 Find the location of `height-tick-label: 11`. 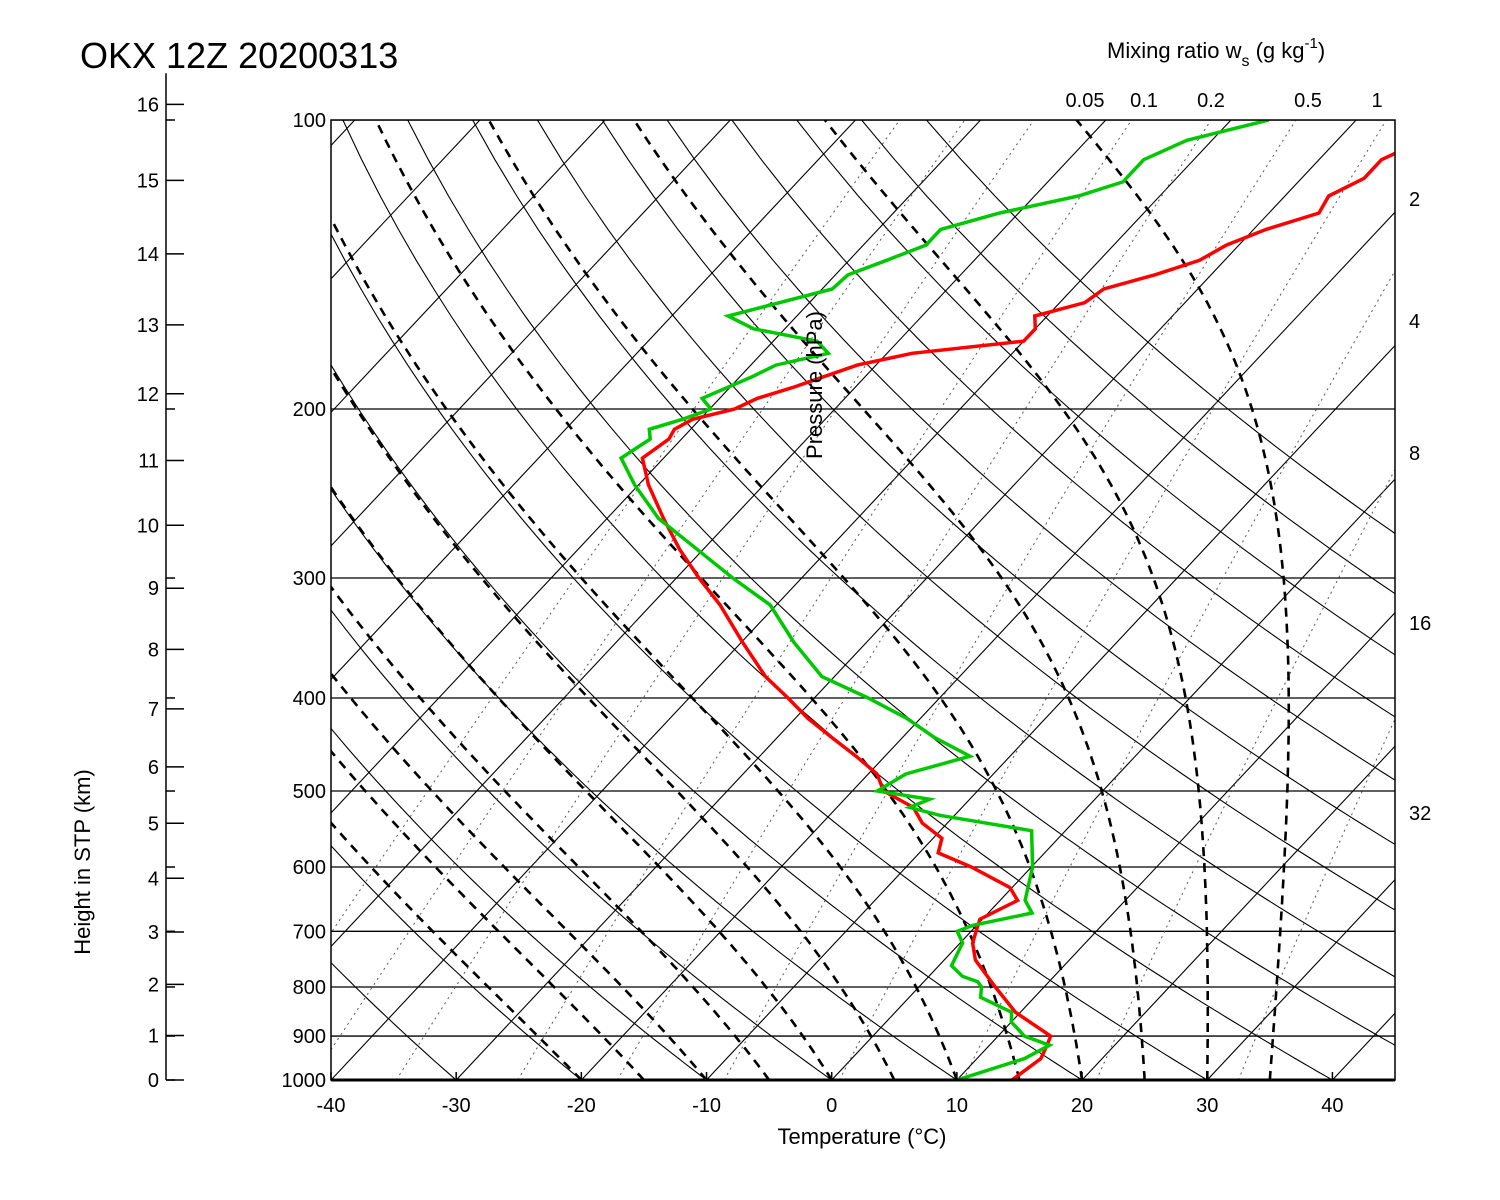

height-tick-label: 11 is located at coordinates (148, 462).